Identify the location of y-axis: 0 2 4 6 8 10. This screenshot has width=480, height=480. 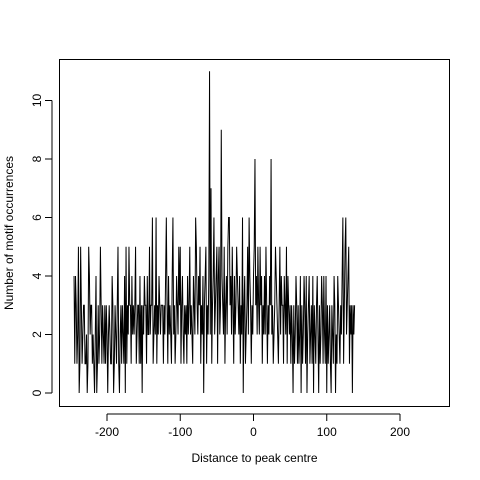
(41, 245).